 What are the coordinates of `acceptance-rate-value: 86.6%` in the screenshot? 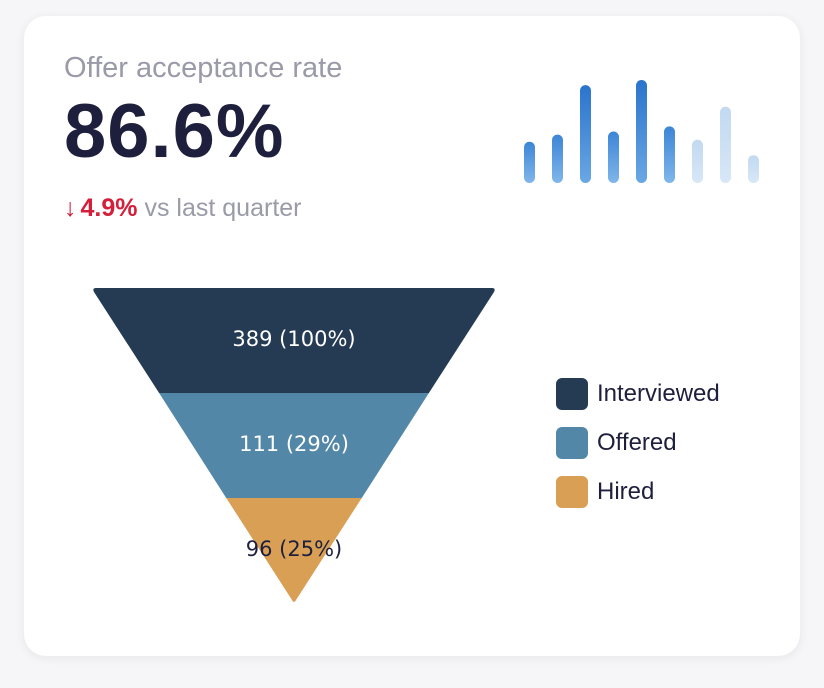 It's located at (174, 131).